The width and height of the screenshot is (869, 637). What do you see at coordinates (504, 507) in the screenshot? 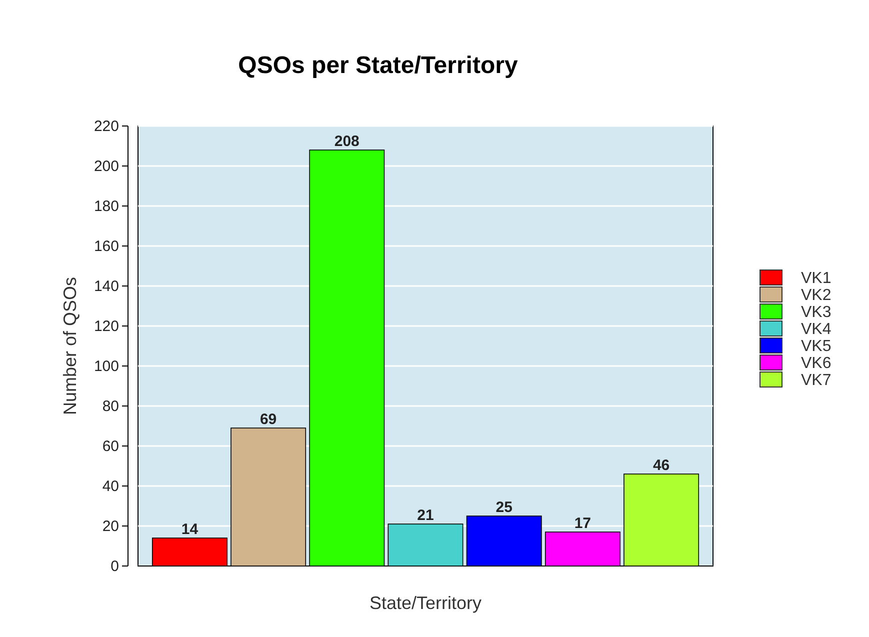
I see `data-label: 25` at bounding box center [504, 507].